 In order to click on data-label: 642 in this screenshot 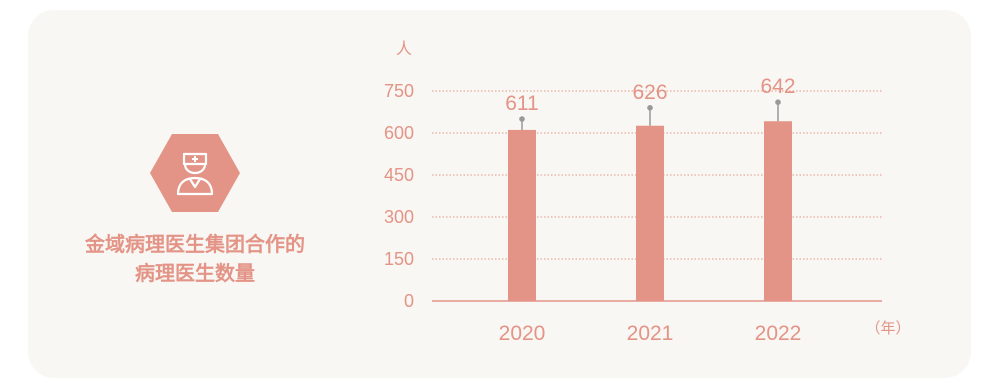, I will do `click(777, 86)`.